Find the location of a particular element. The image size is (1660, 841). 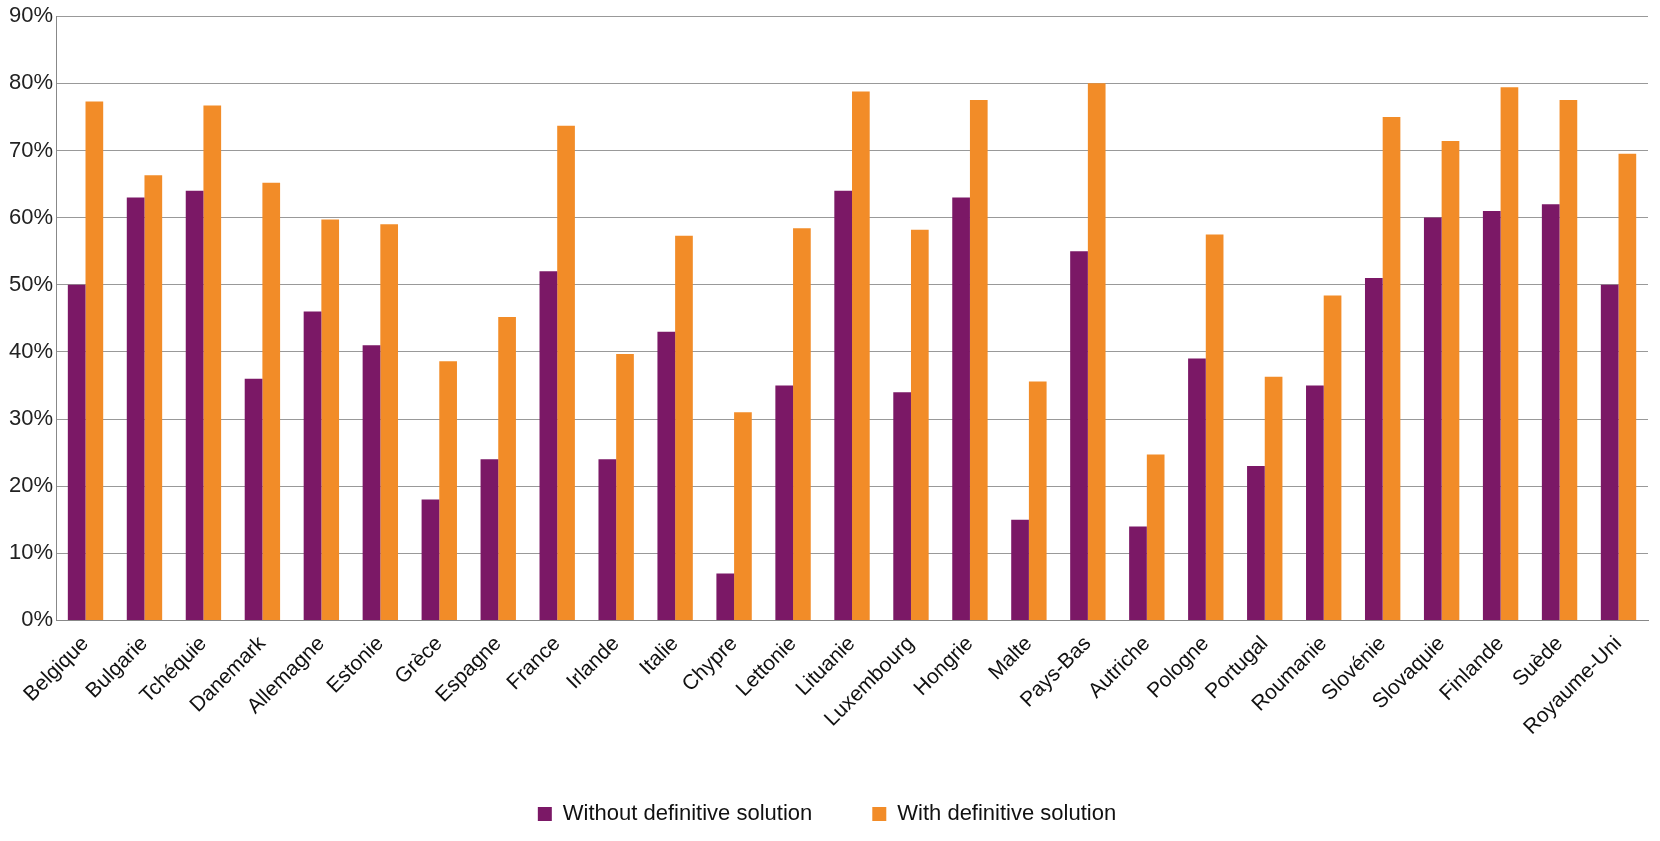

legend-label: With definitive solution is located at coordinates (1007, 813).